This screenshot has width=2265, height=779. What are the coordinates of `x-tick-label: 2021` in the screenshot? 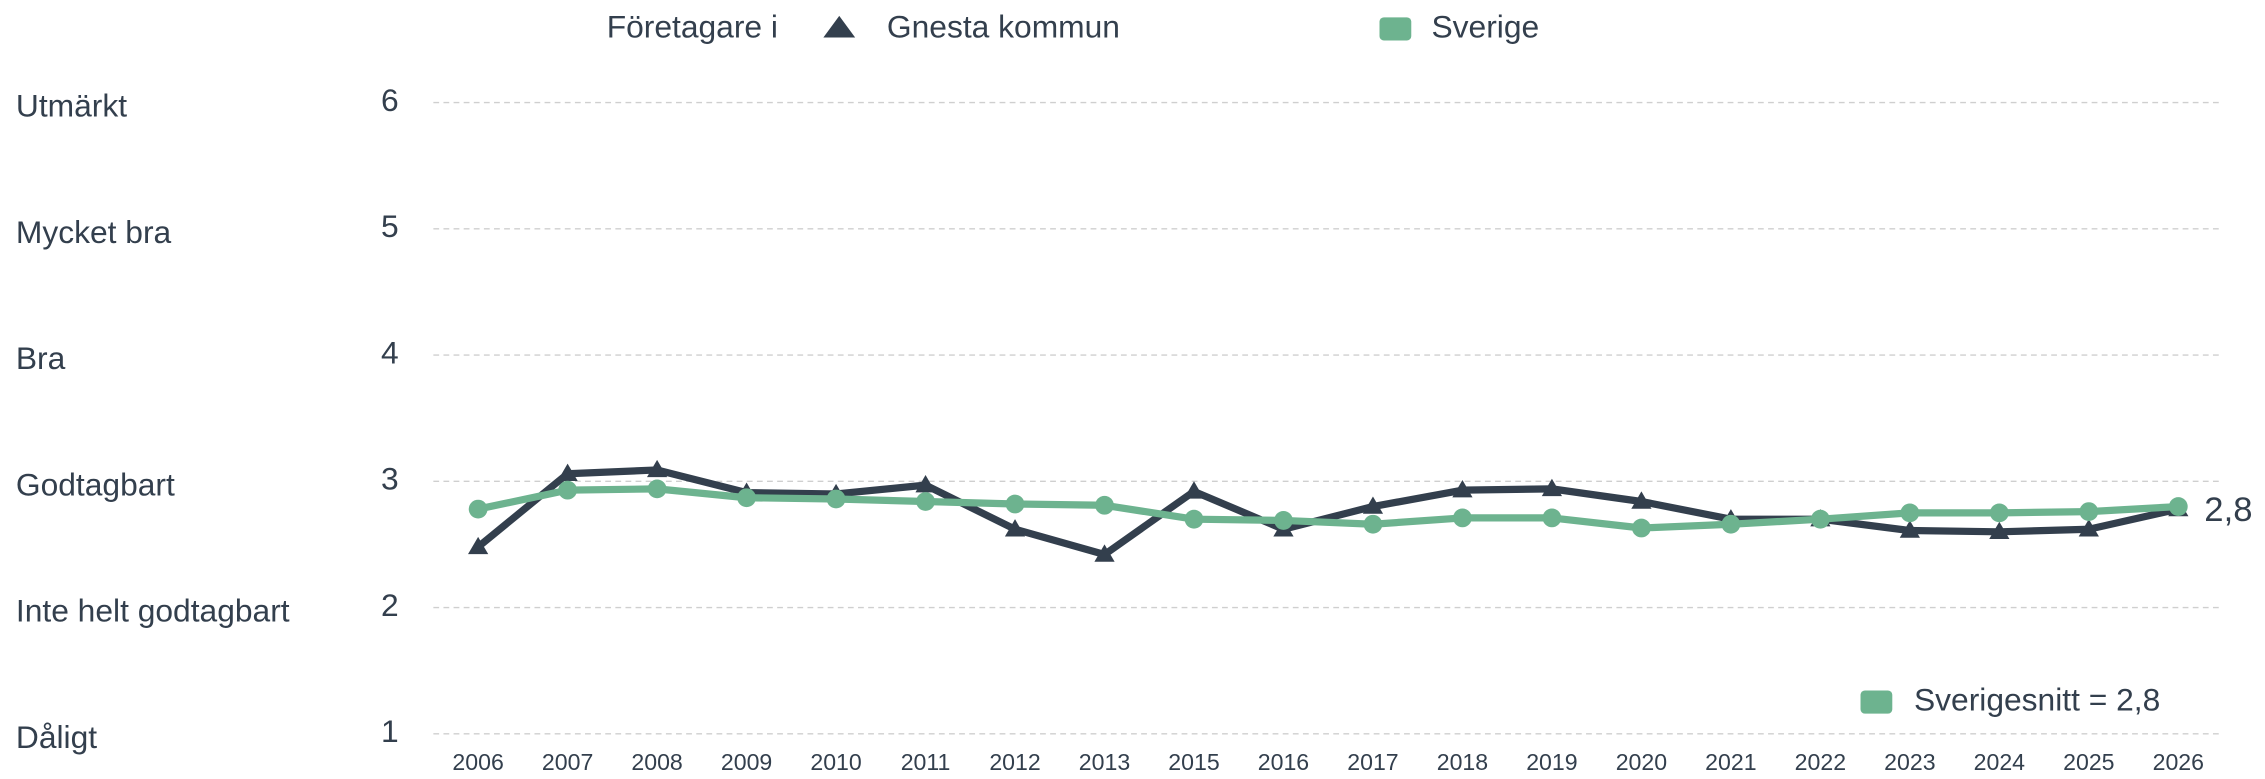 It's located at (1730, 762).